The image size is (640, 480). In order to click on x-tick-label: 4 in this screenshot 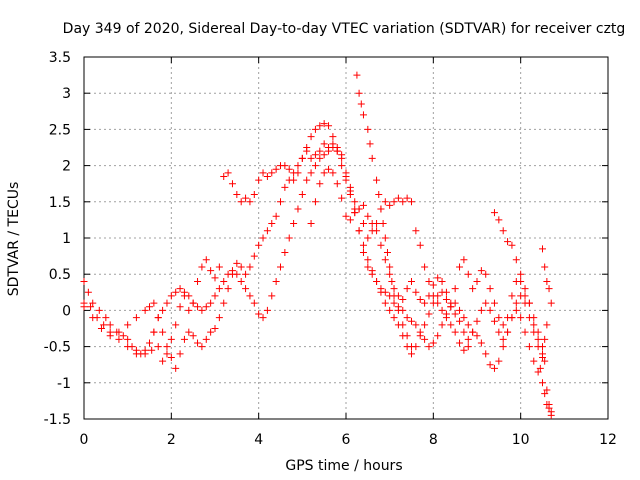, I will do `click(258, 440)`.